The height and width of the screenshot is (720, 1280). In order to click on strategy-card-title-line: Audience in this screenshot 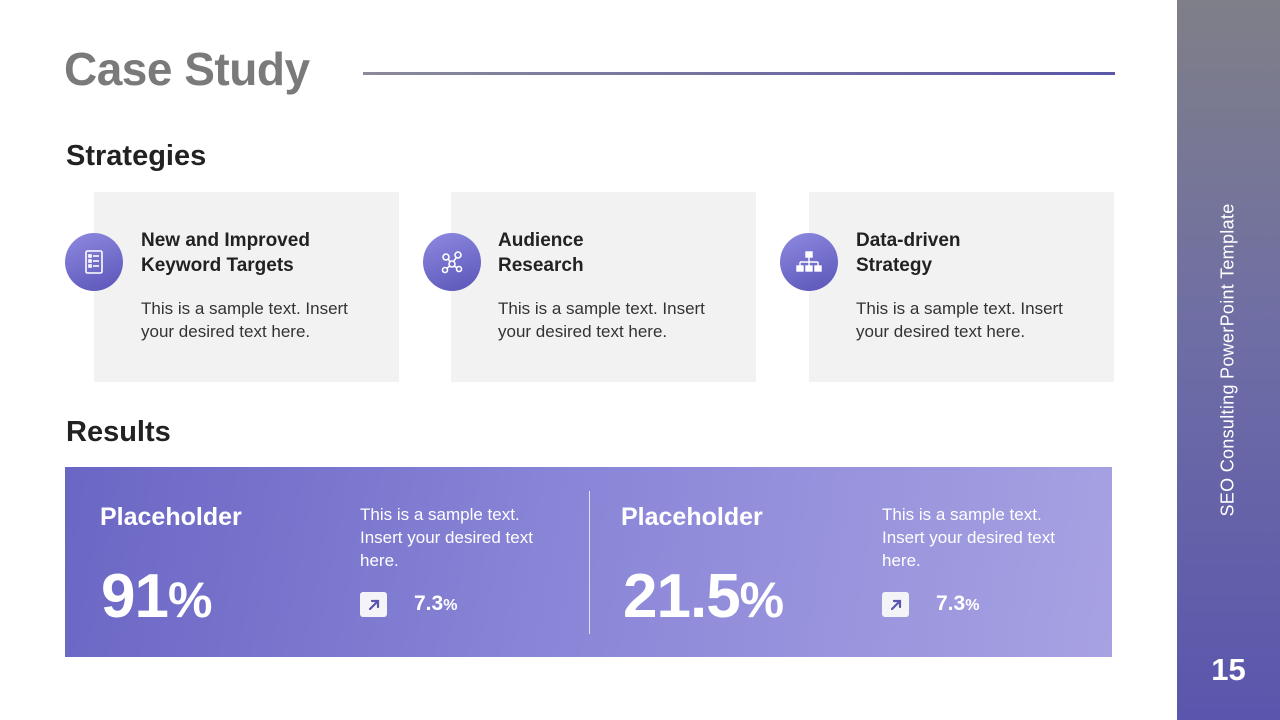, I will do `click(541, 240)`.